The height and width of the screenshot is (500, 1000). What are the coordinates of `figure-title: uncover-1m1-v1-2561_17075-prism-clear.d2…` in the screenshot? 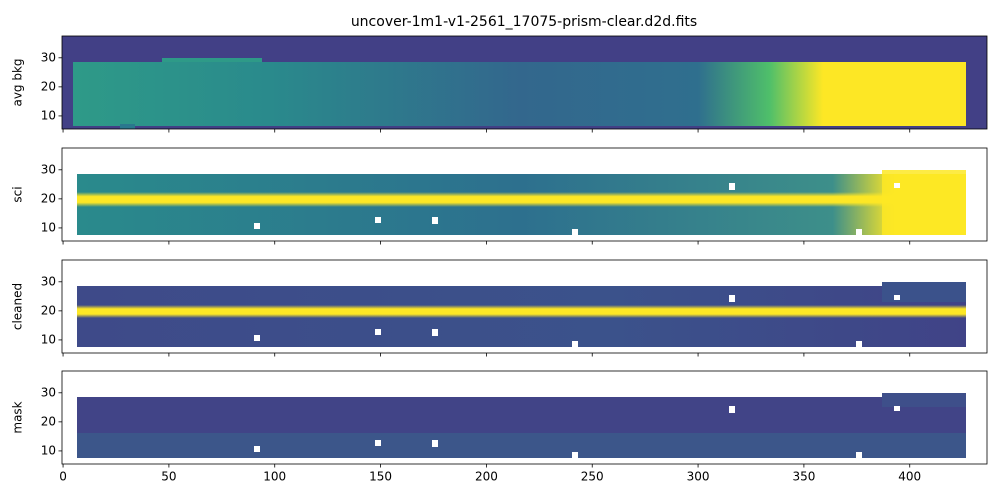 It's located at (524, 22).